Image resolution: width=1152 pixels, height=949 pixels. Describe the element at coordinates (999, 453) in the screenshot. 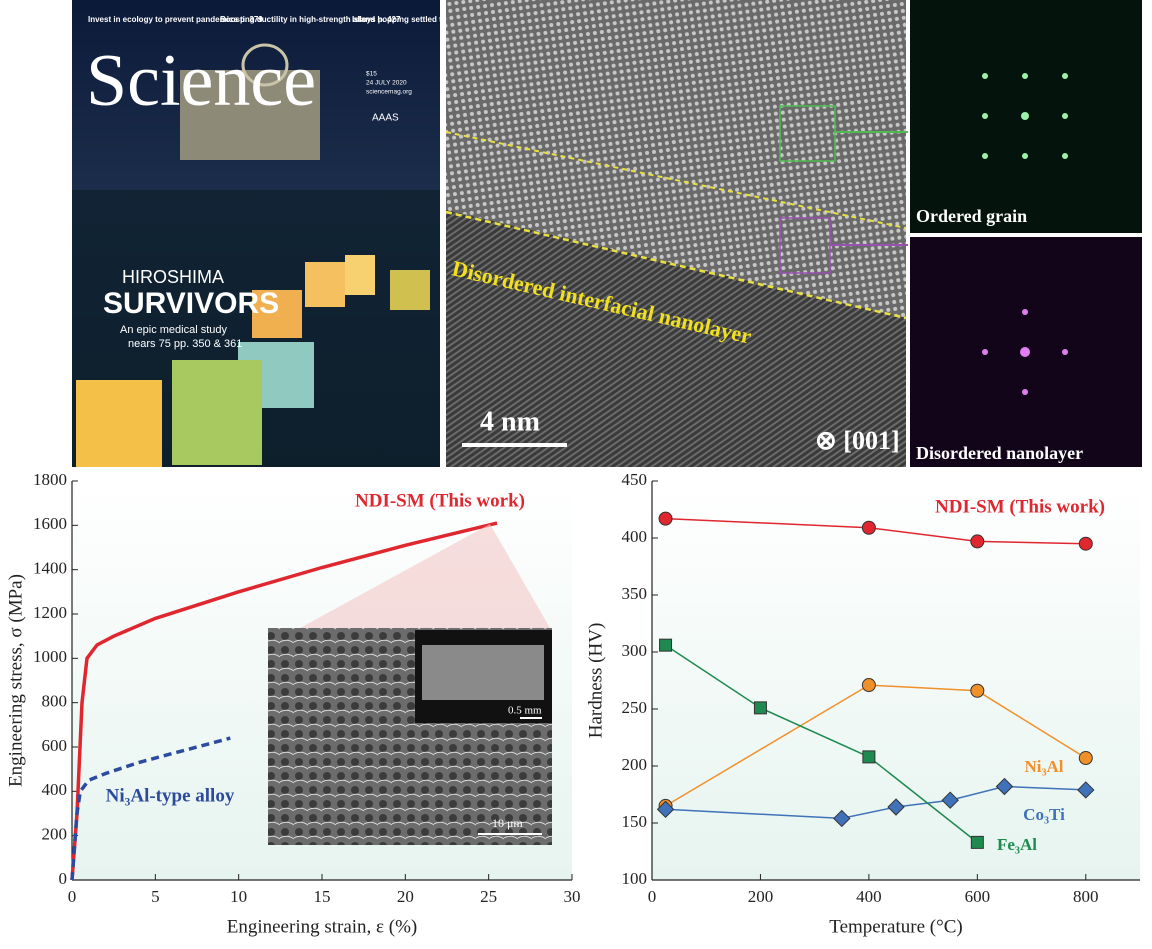

I see `fft-label: Disordered nanolayer` at that location.